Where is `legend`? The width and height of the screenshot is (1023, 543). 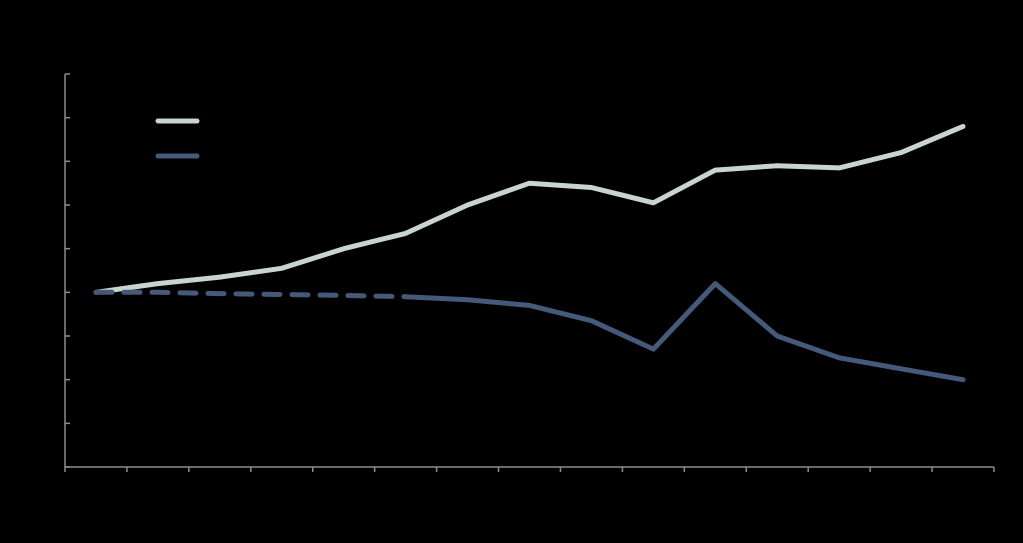
legend is located at coordinates (177, 138).